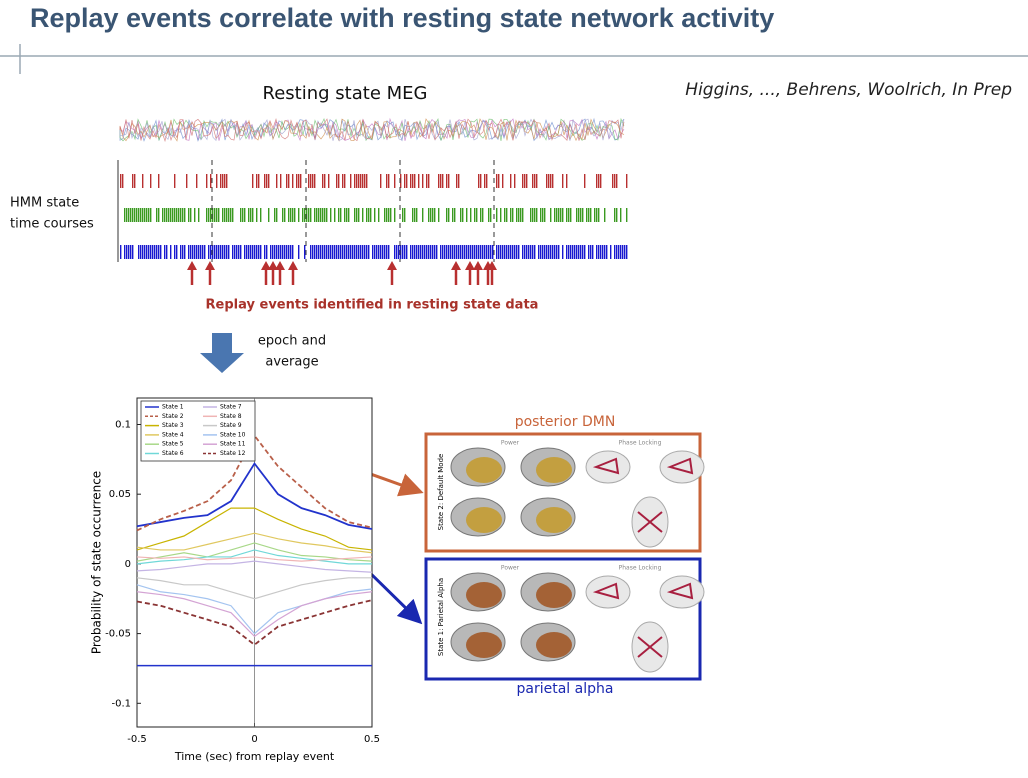 This screenshot has height=778, width=1028. I want to click on y-tick-label: 0.1, so click(123, 424).